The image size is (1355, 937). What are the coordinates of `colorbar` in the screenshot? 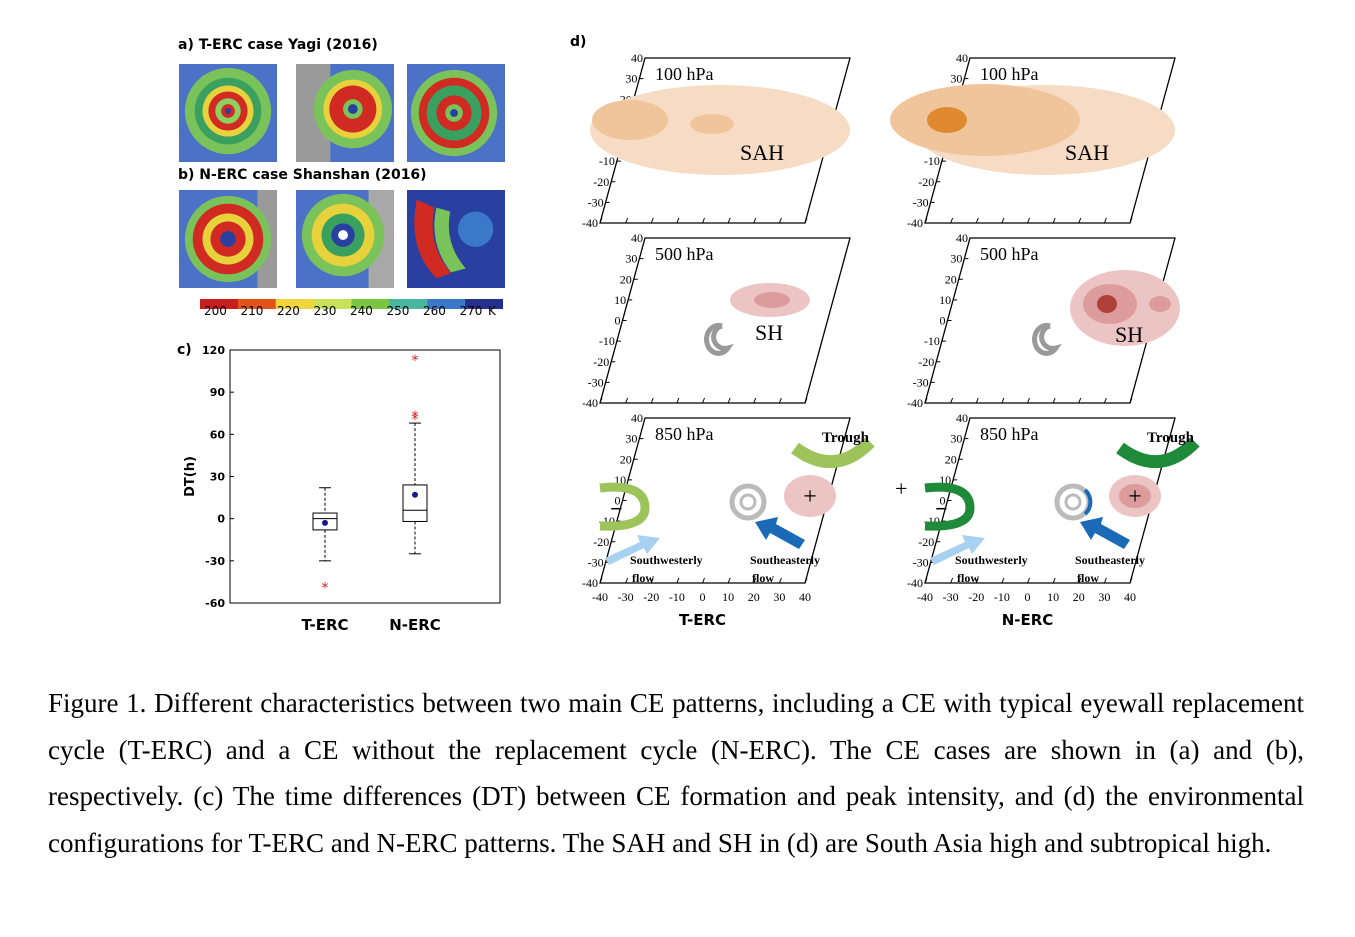 It's located at (352, 301).